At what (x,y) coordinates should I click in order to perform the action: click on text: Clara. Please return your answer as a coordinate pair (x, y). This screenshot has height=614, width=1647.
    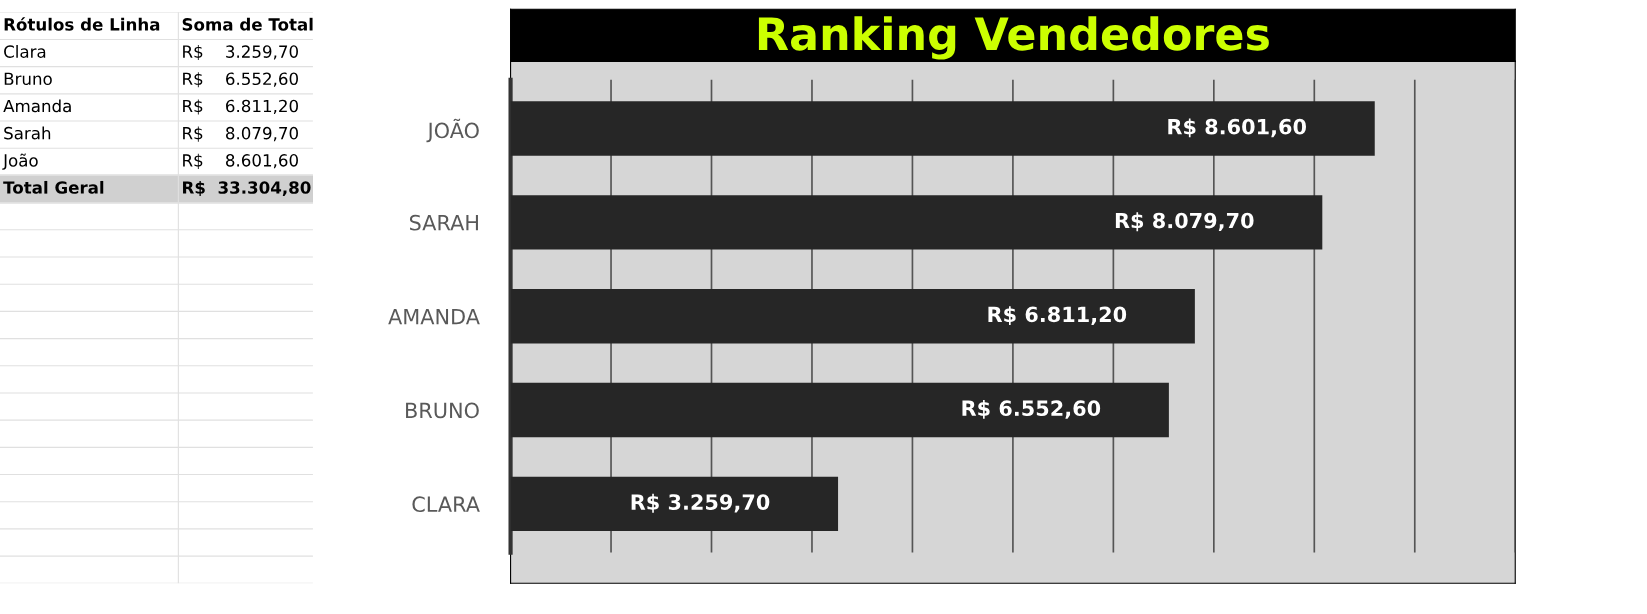
    Looking at the image, I should click on (25, 51).